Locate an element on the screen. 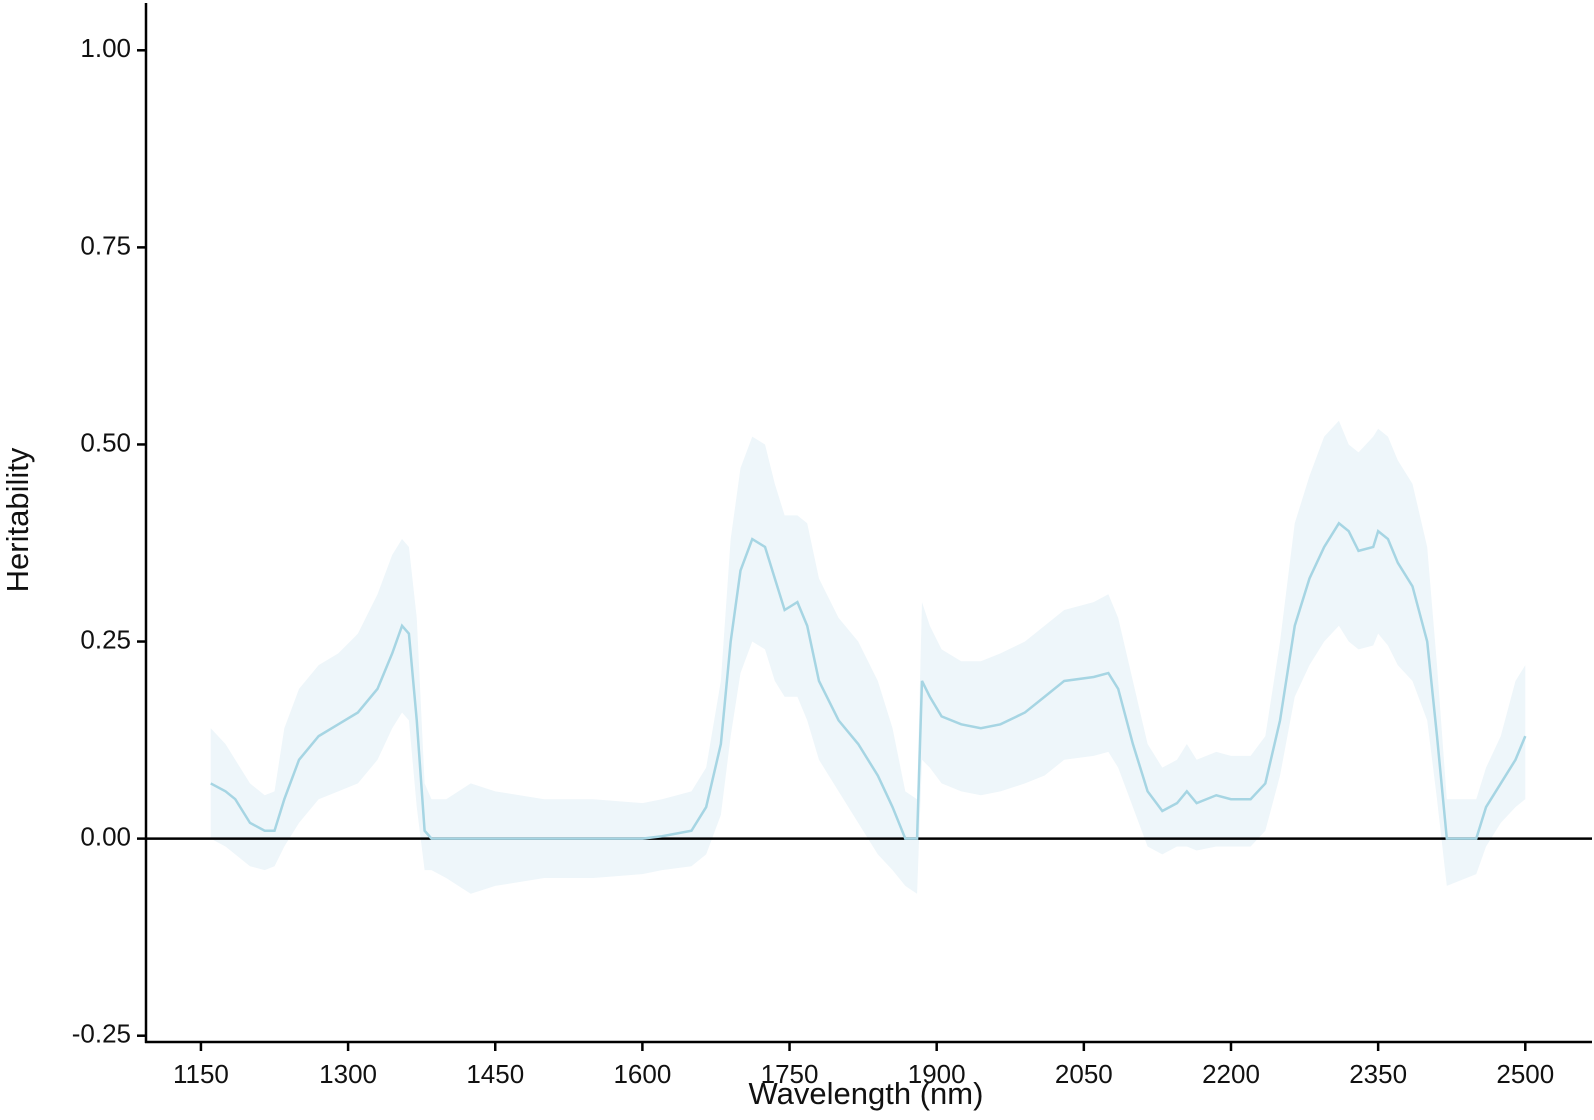  x-tick-label: 2350 is located at coordinates (1378, 1074).